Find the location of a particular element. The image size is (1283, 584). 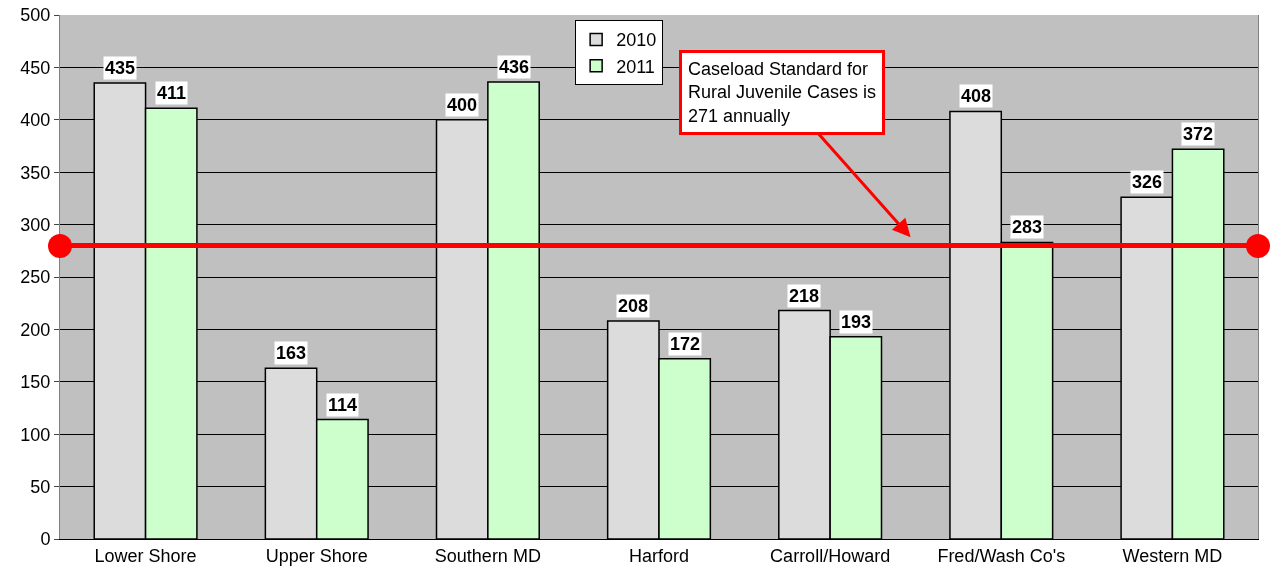

data-label: 400 is located at coordinates (462, 105).